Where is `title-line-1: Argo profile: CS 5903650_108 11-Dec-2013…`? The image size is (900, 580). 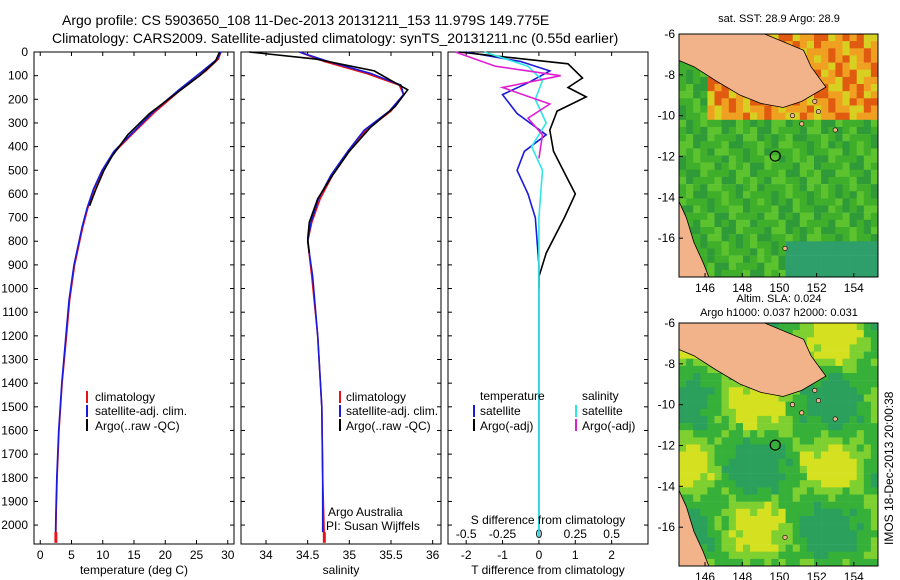 title-line-1: Argo profile: CS 5903650_108 11-Dec-2013… is located at coordinates (305, 20).